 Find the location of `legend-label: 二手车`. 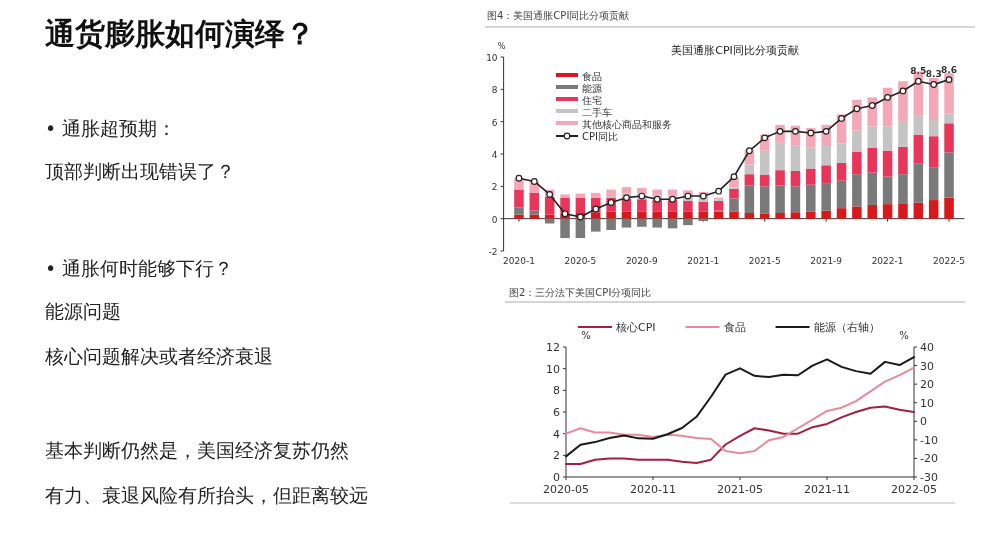

legend-label: 二手车 is located at coordinates (597, 112).